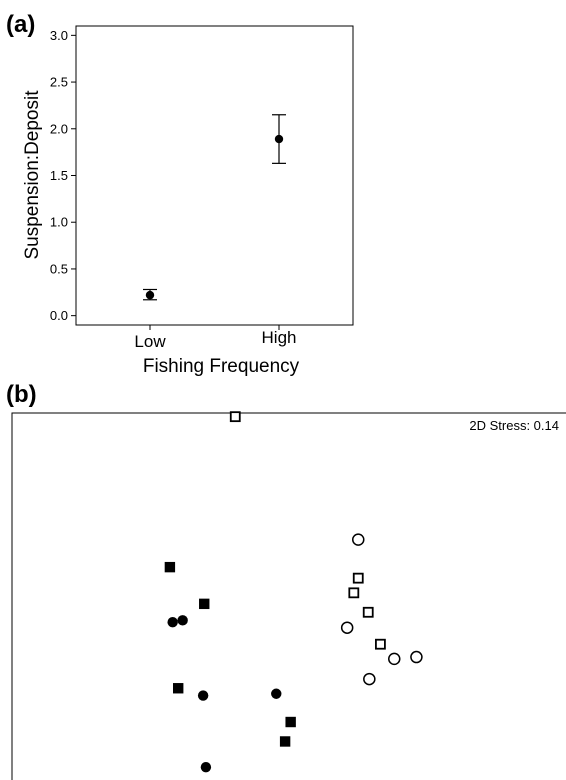 The width and height of the screenshot is (566, 780). Describe the element at coordinates (59, 82) in the screenshot. I see `y-tick-label: 2.5` at that location.